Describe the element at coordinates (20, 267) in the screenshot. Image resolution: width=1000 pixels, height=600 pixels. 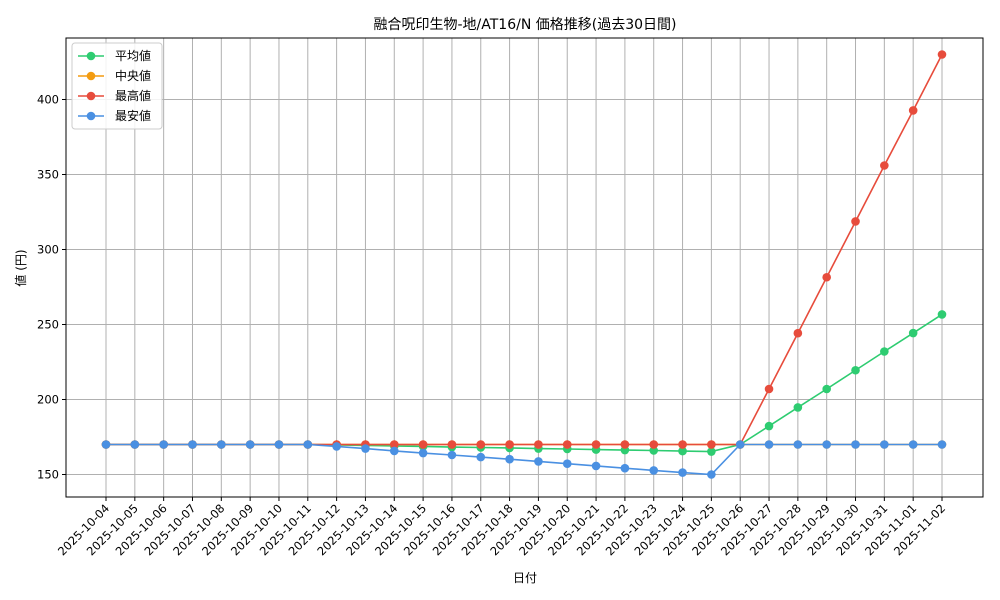
I see `y-axis-label: 値 (円)` at that location.